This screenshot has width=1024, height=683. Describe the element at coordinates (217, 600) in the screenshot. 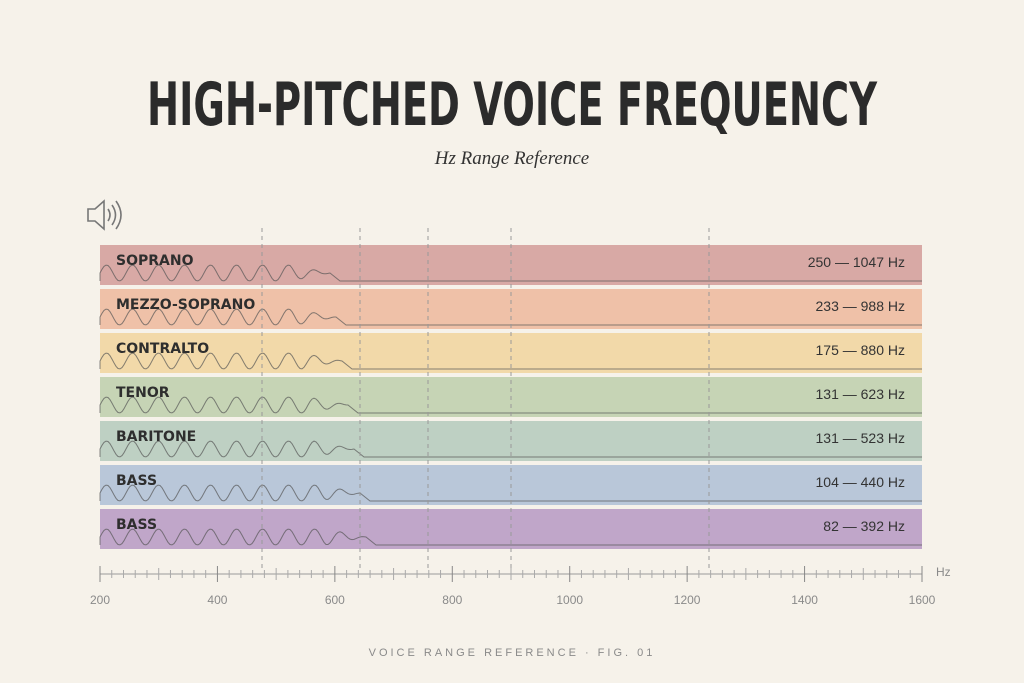

I see `tick-label: 400` at that location.